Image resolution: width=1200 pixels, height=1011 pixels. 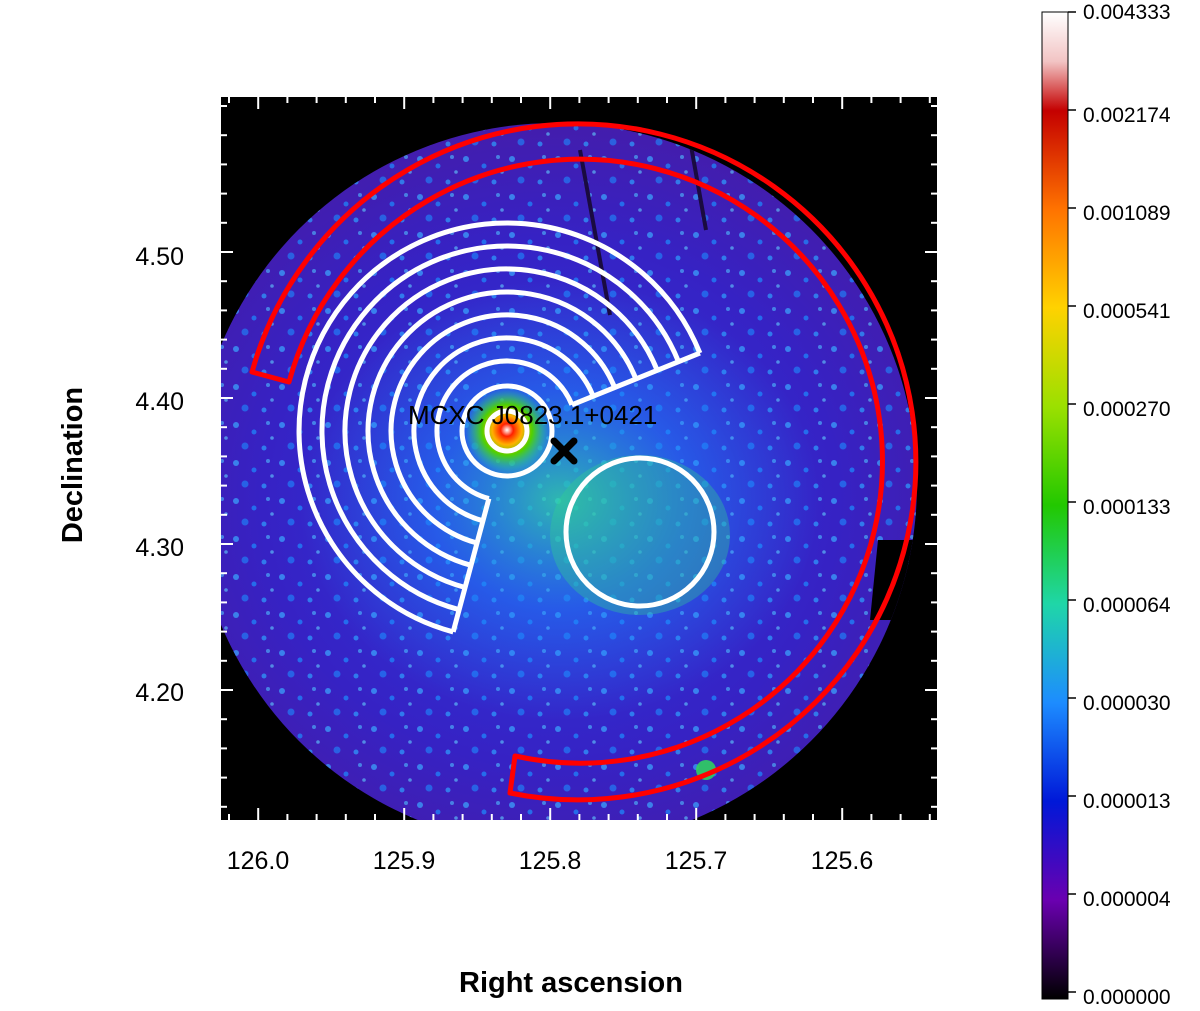 I want to click on source-label: MCXC J0823.1+0421, so click(x=532, y=415).